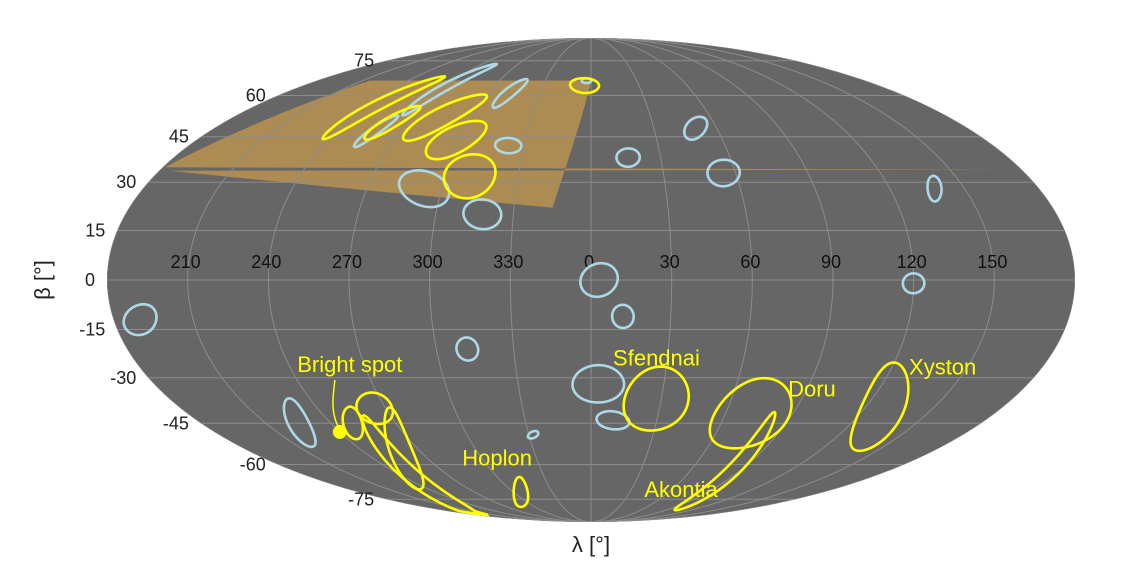  What do you see at coordinates (339, 431) in the screenshot?
I see `bright-spot-marker` at bounding box center [339, 431].